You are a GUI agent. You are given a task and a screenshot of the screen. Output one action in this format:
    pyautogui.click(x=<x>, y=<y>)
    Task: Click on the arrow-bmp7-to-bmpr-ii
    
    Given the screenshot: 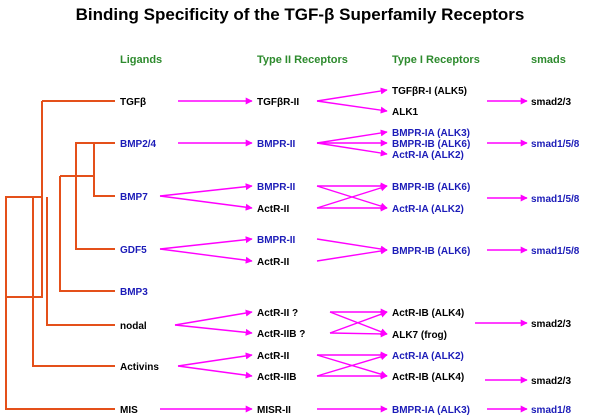 What is the action you would take?
    pyautogui.click(x=206, y=190)
    